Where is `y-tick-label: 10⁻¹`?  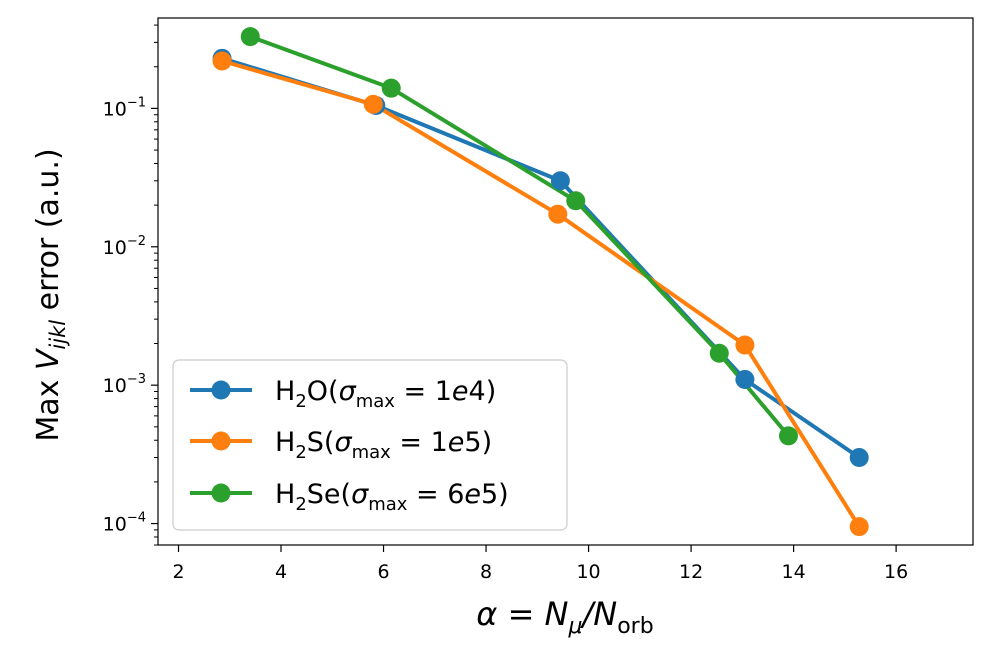
y-tick-label: 10⁻¹ is located at coordinates (124, 107).